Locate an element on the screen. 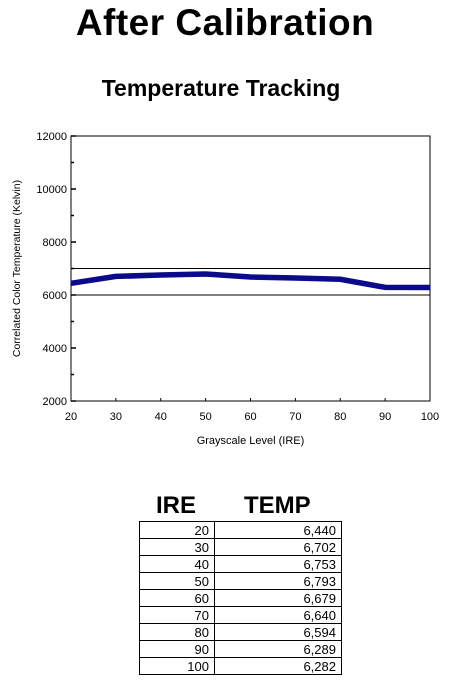 The width and height of the screenshot is (450, 694). x-tick-label: 50 is located at coordinates (206, 417).